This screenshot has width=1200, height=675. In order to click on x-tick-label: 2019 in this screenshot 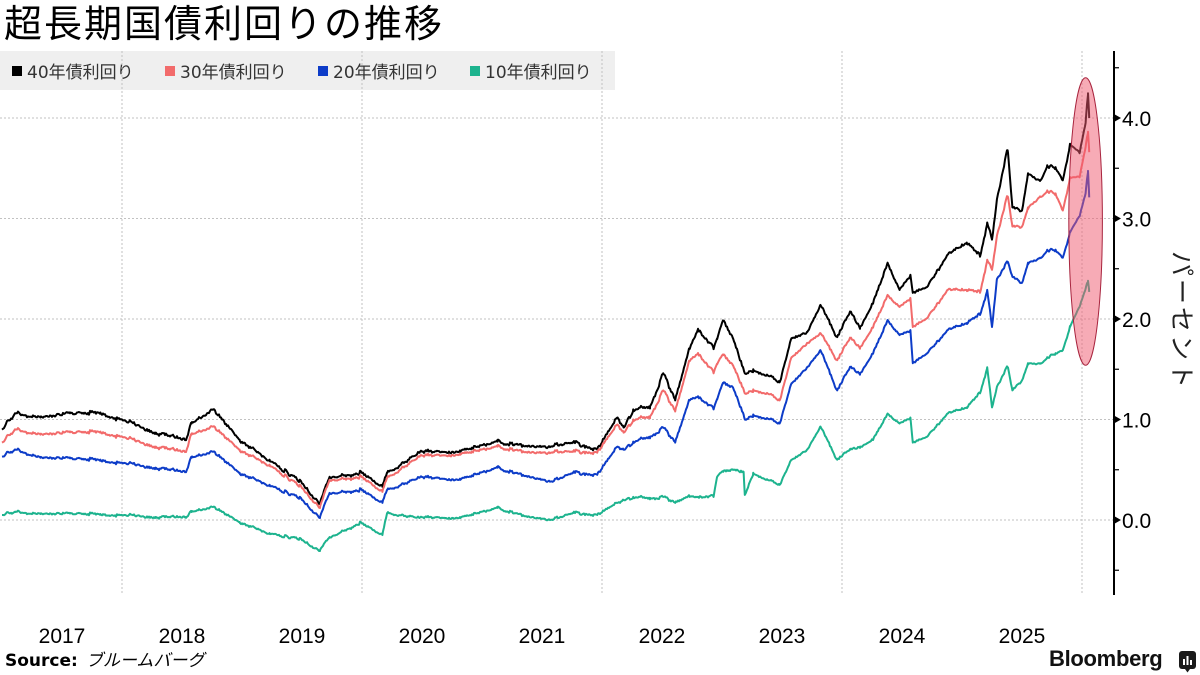, I will do `click(302, 636)`.